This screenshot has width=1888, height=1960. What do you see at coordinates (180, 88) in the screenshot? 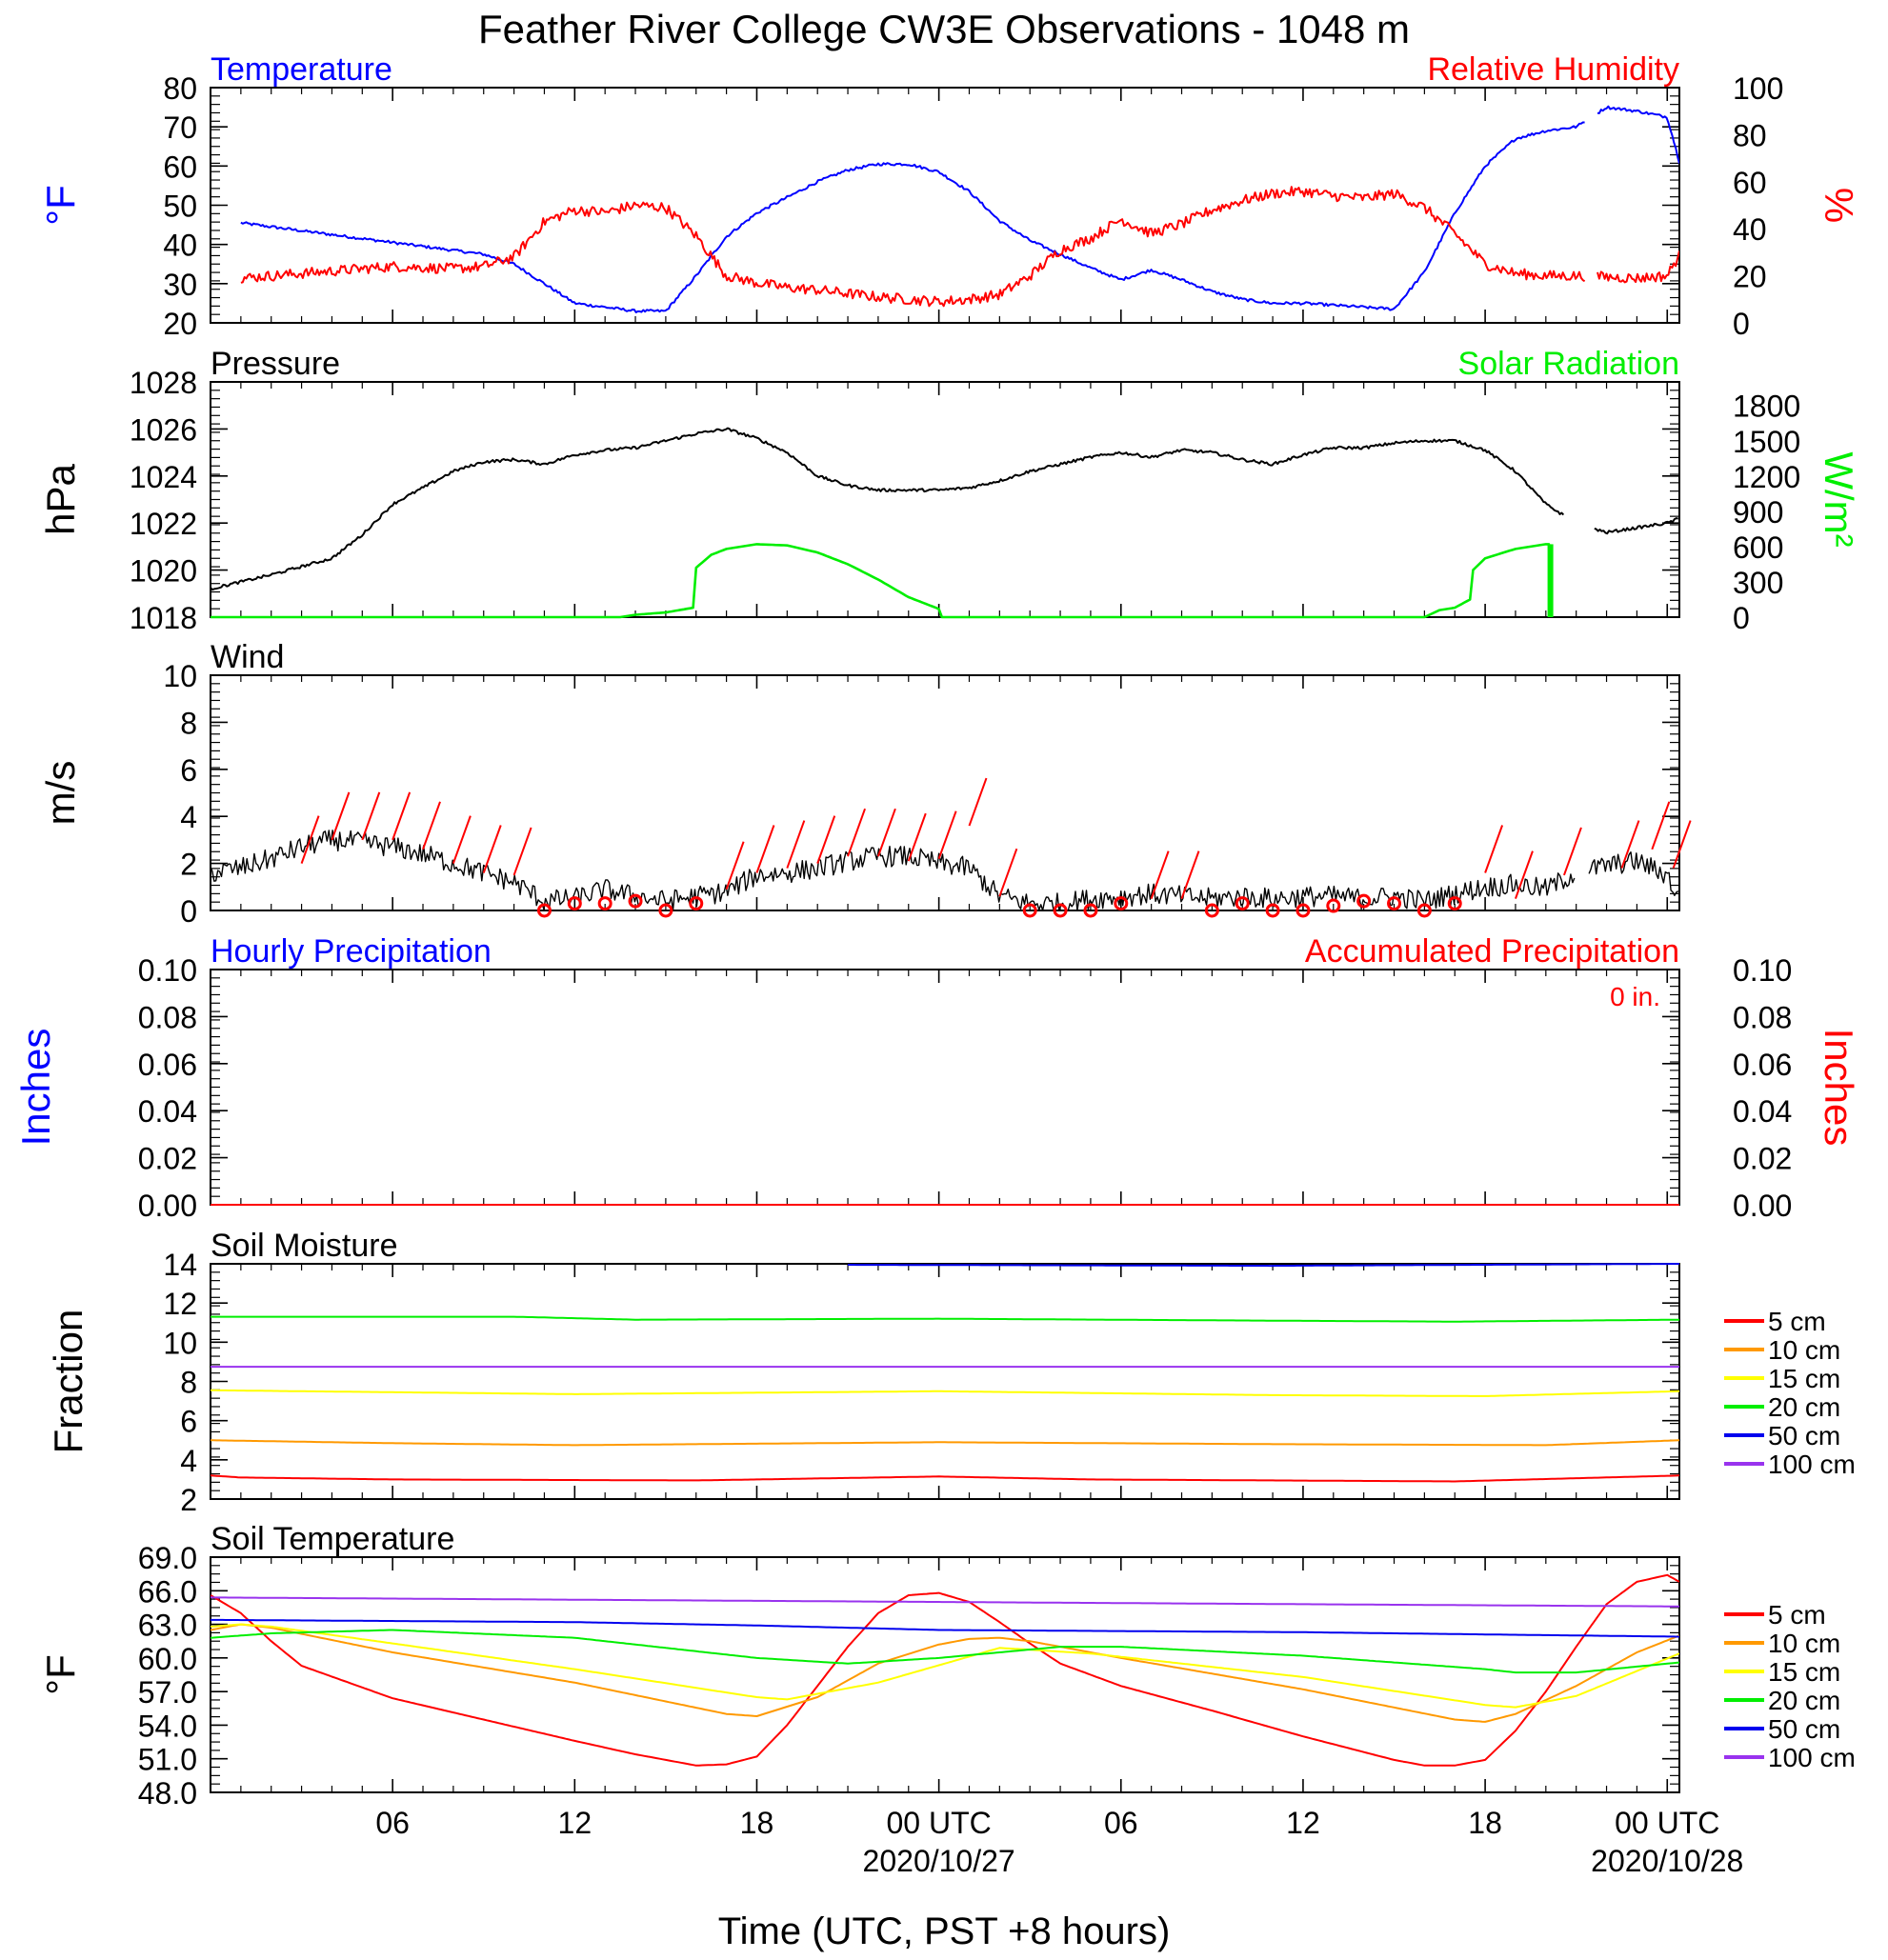
I see `y-tick-label-left: 80` at bounding box center [180, 88].